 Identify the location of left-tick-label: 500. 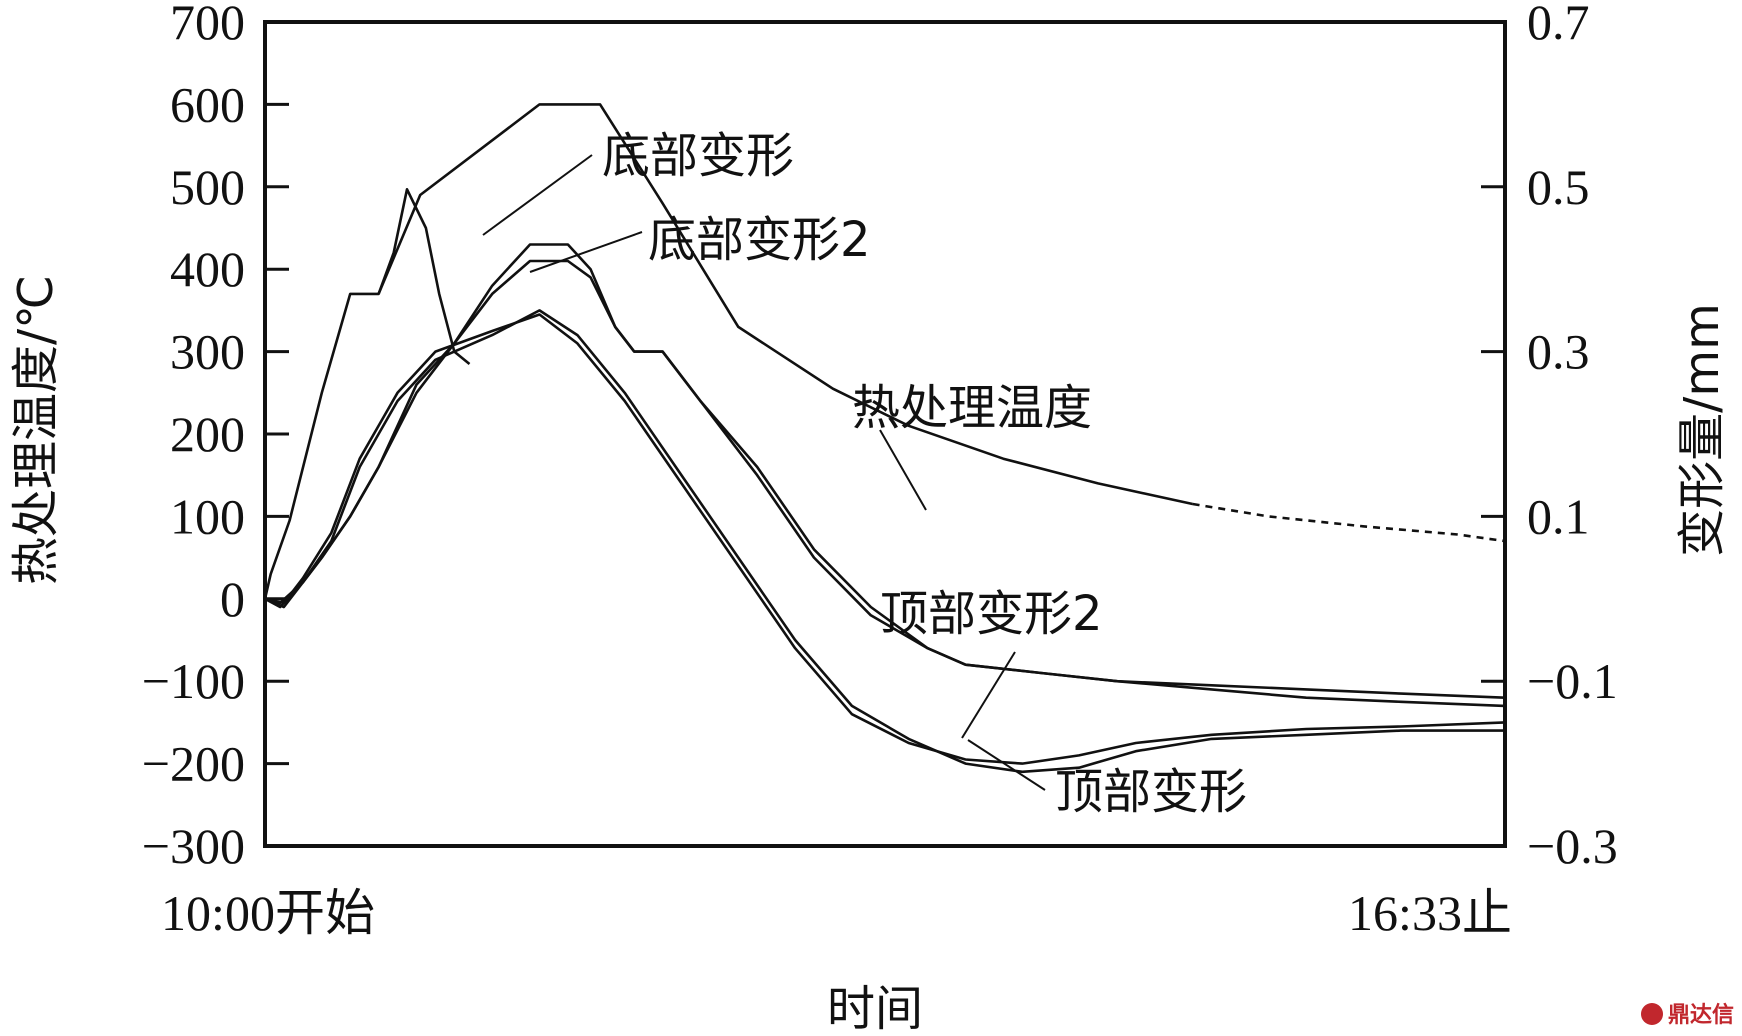
(207, 187).